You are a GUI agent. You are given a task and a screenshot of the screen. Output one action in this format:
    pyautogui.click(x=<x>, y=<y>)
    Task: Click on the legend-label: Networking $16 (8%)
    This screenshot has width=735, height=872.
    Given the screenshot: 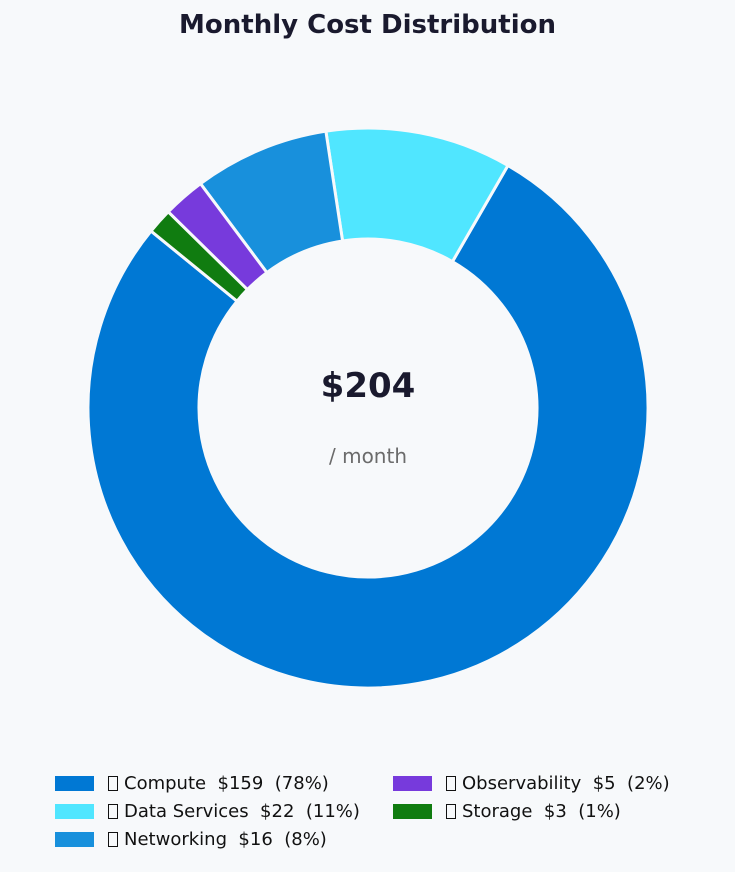 What is the action you would take?
    pyautogui.click(x=225, y=839)
    